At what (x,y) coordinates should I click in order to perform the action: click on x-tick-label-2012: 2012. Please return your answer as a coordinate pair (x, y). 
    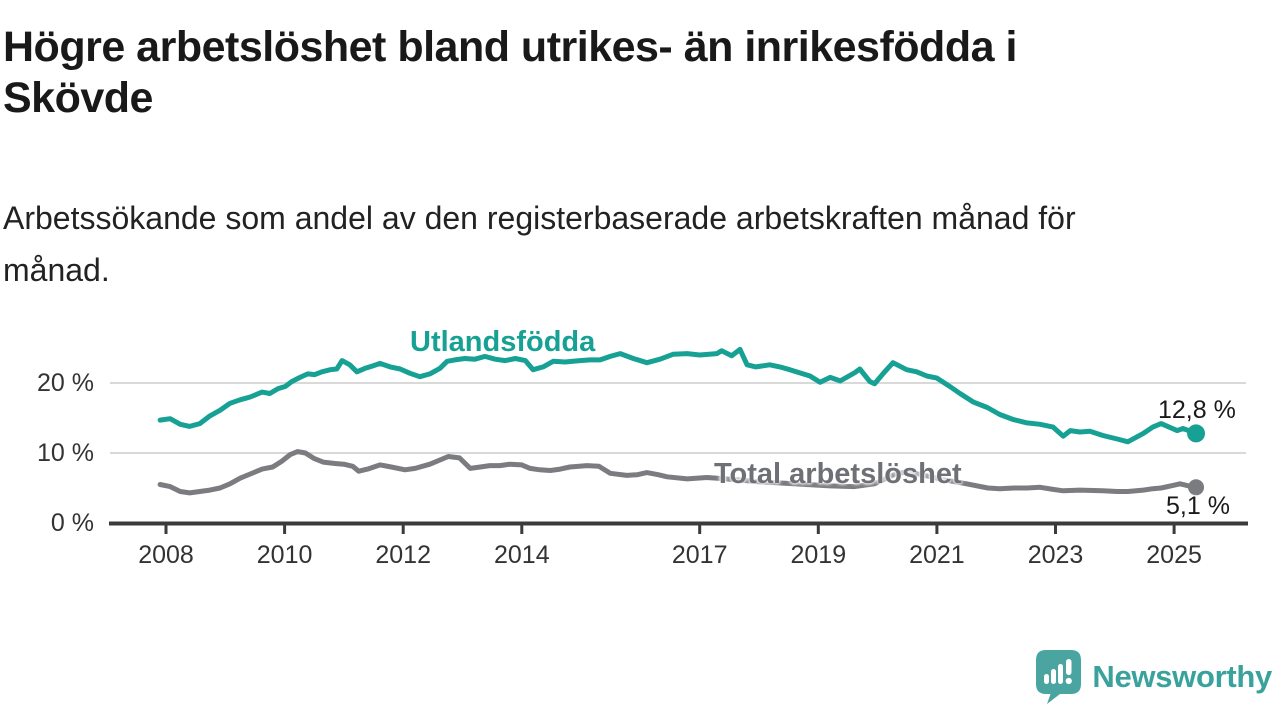
    Looking at the image, I should click on (403, 555).